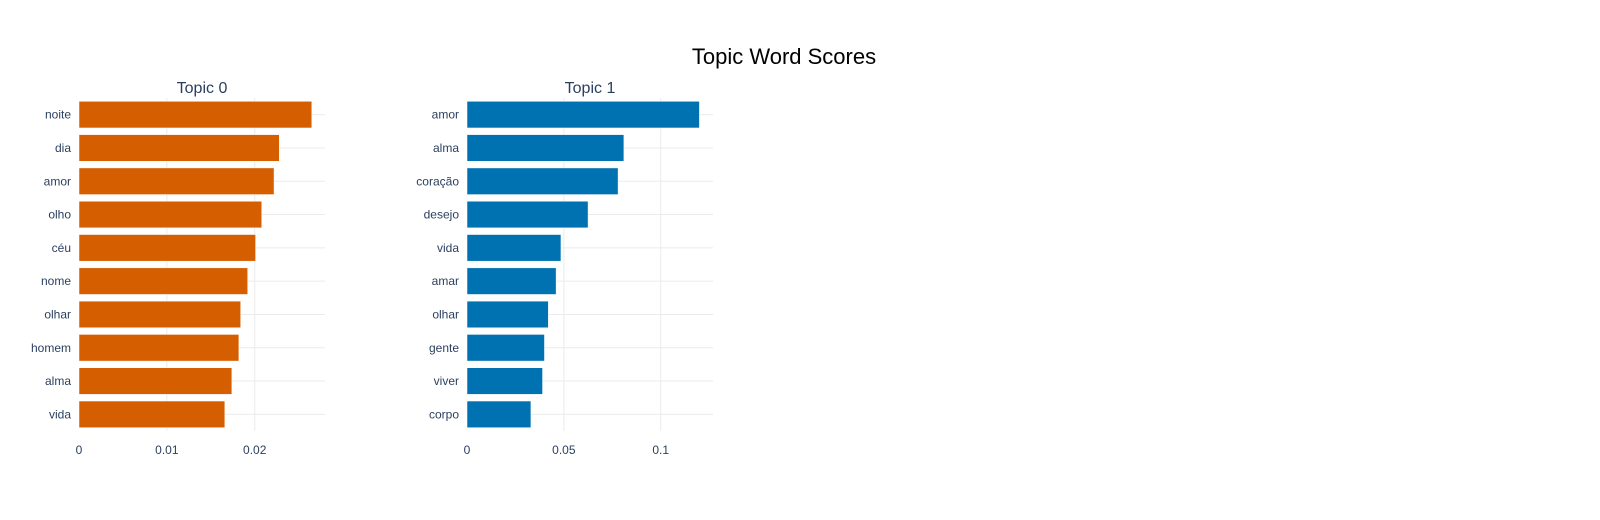  What do you see at coordinates (255, 450) in the screenshot?
I see `x-tick-label: 0.02` at bounding box center [255, 450].